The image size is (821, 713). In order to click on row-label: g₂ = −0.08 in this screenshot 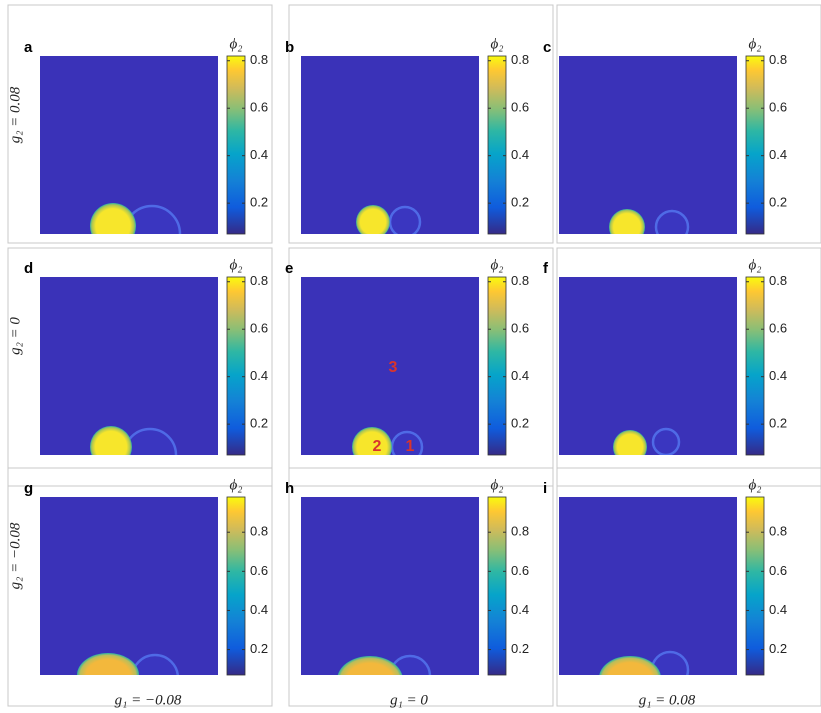, I will do `click(15, 555)`.